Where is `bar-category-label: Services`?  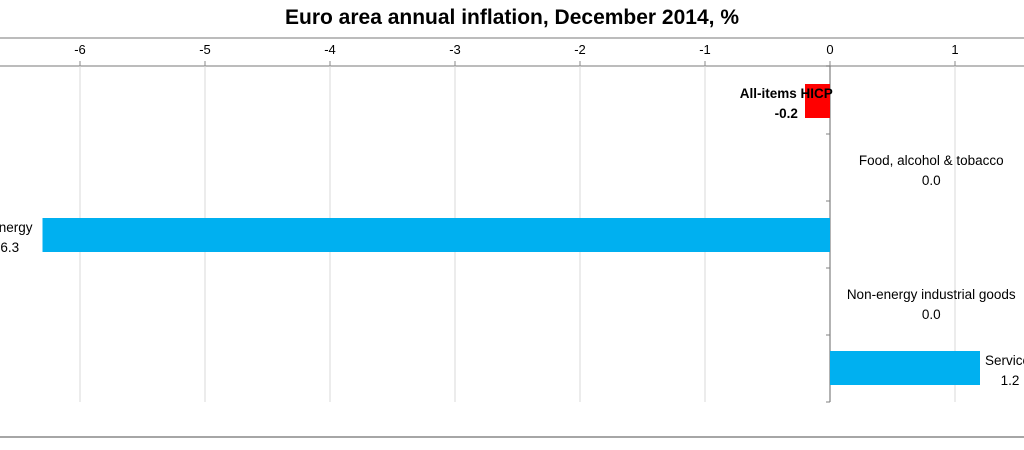 bar-category-label: Services is located at coordinates (1004, 360).